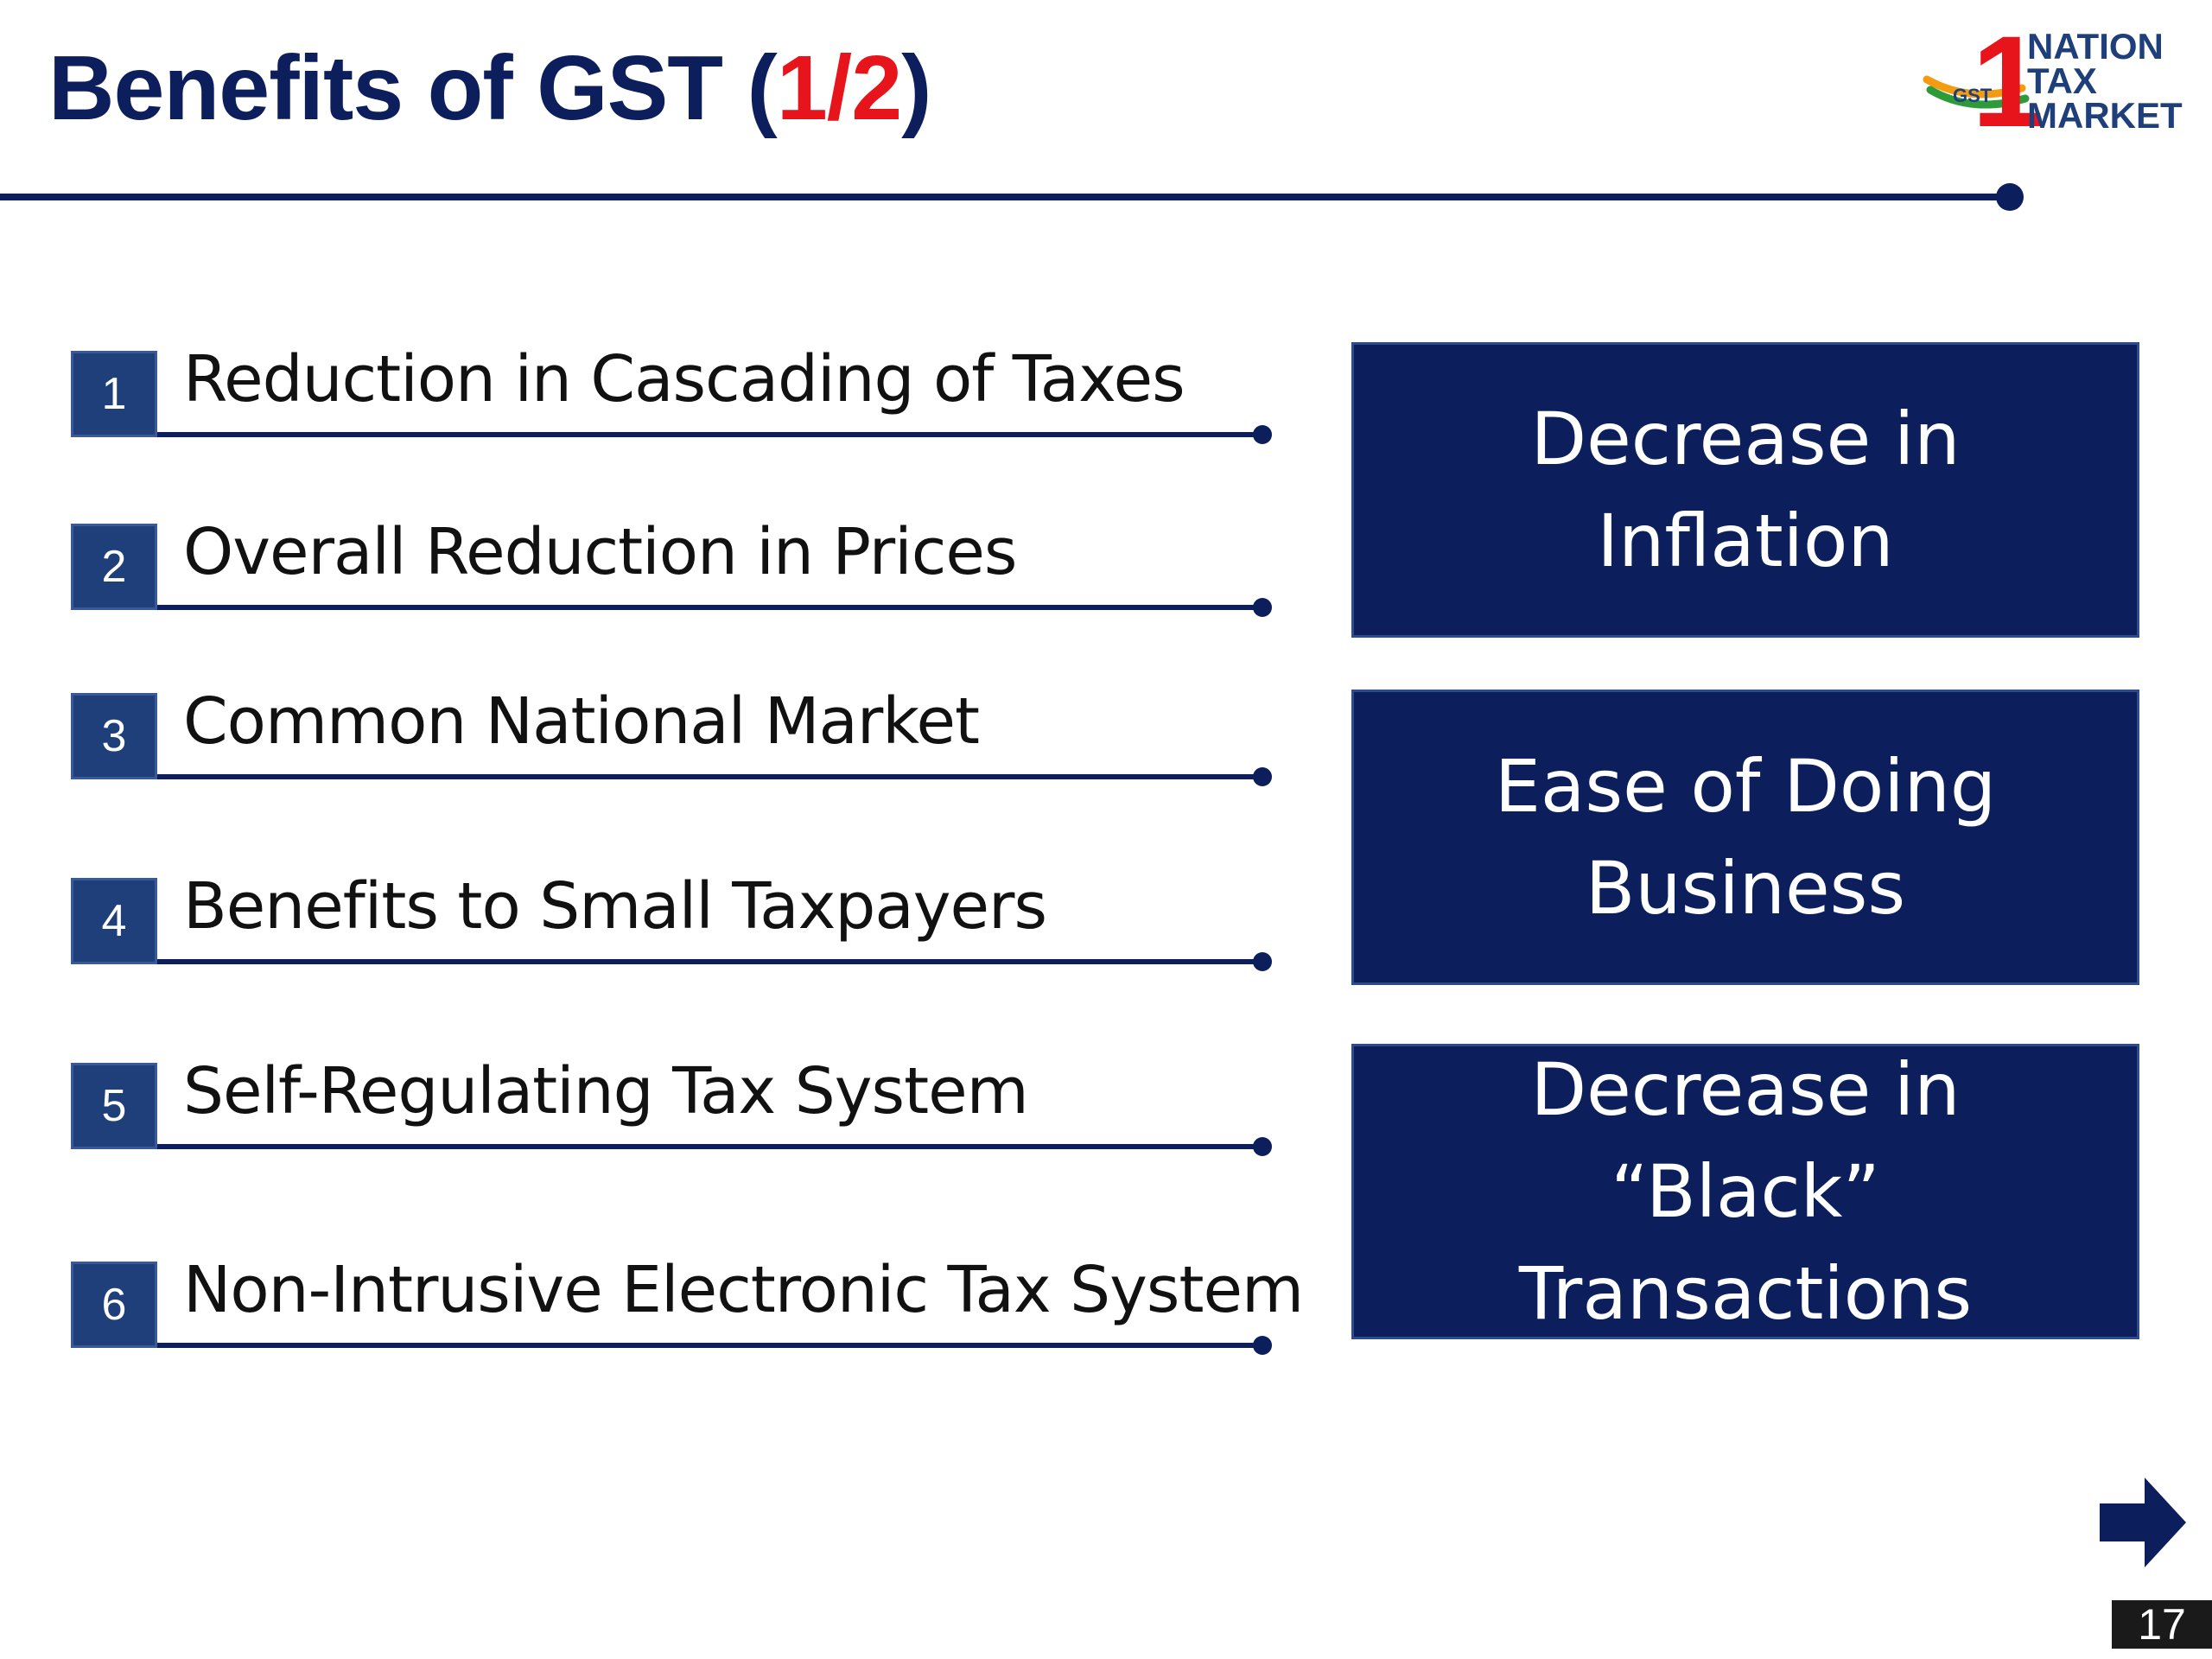  I want to click on slide-title: Benefits of GST (1/2), so click(489, 88).